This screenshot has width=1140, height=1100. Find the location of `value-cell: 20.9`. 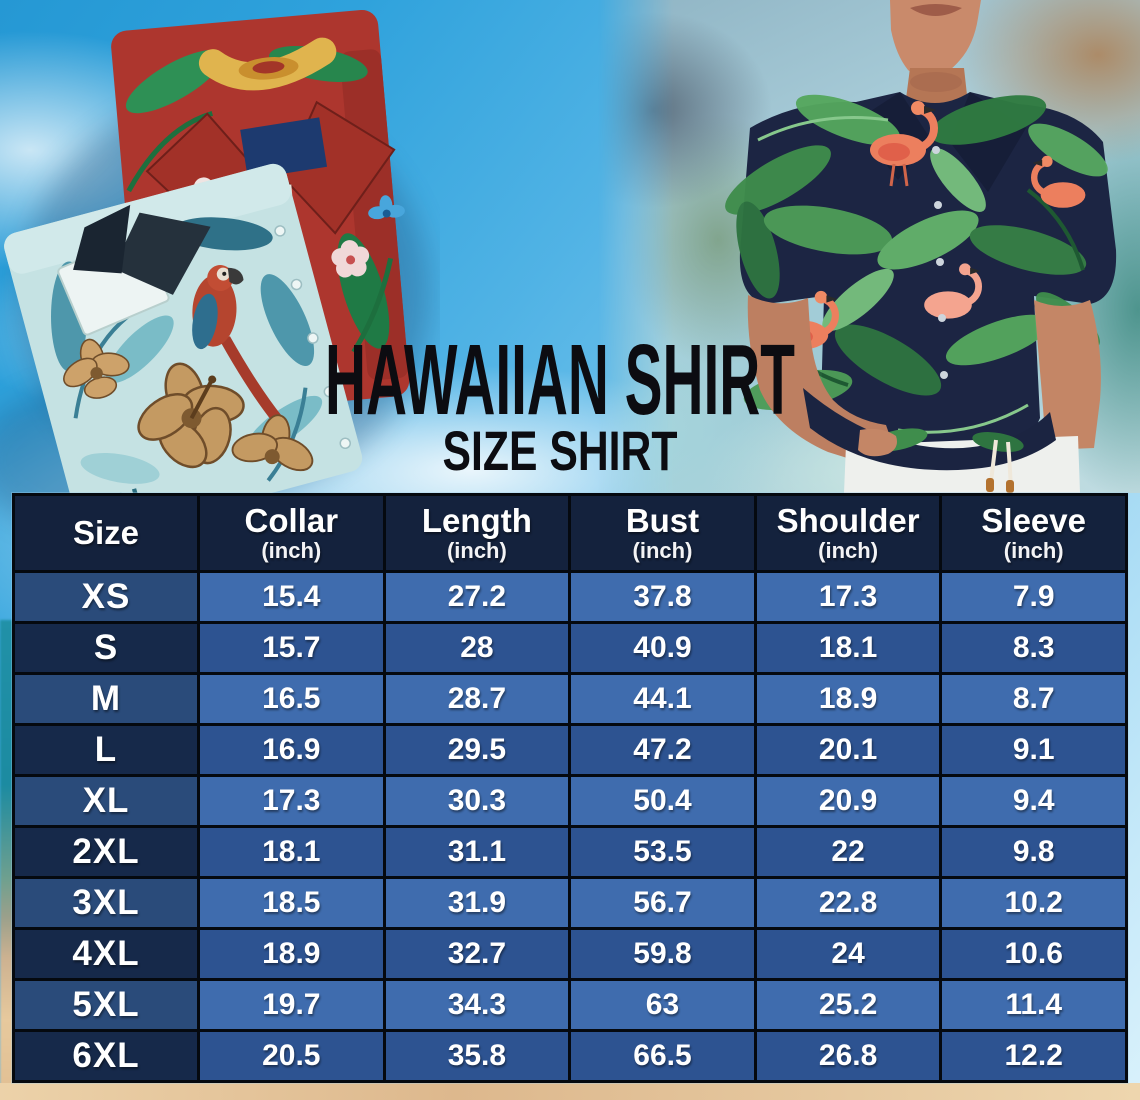

value-cell: 20.9 is located at coordinates (848, 801).